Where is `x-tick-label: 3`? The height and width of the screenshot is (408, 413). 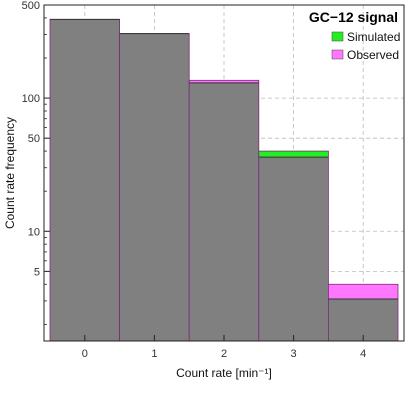 x-tick-label: 3 is located at coordinates (294, 354).